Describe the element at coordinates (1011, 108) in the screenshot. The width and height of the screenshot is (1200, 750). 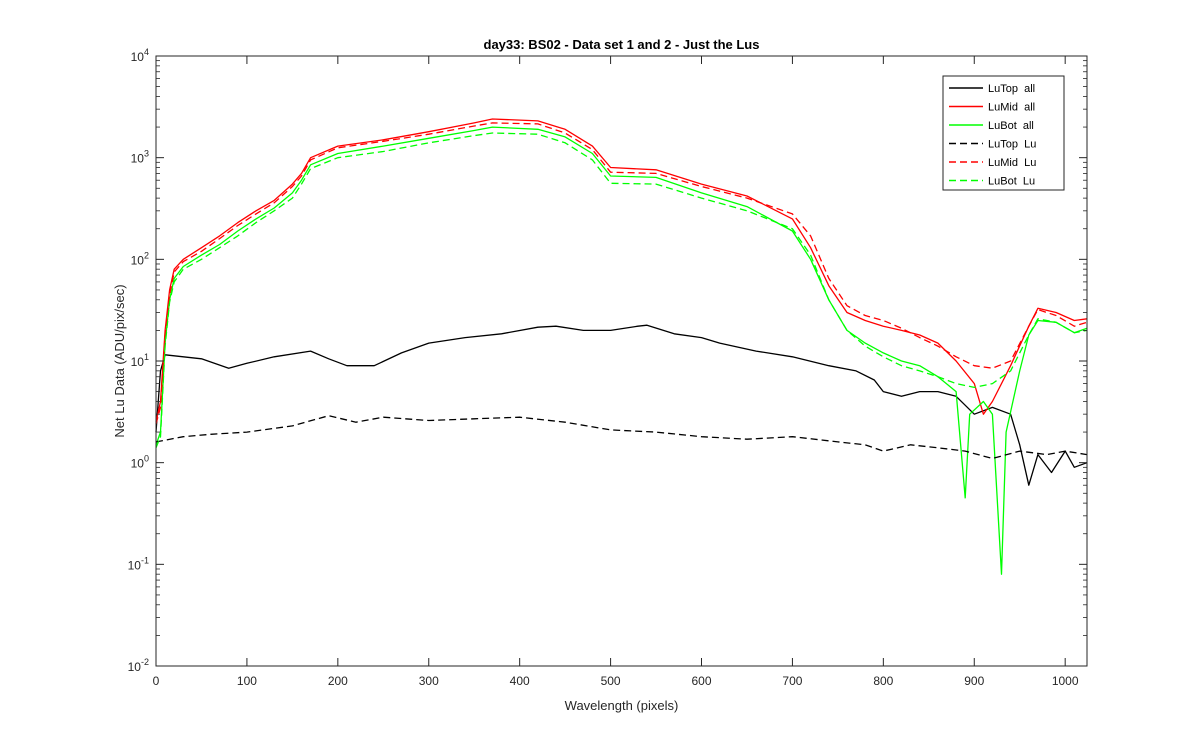
I see `legend-label-1: LuMid all` at that location.